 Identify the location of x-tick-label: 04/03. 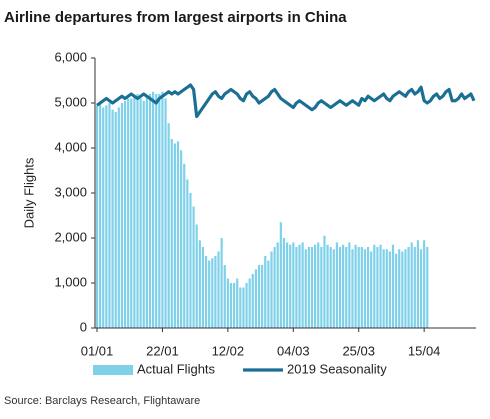
(293, 350).